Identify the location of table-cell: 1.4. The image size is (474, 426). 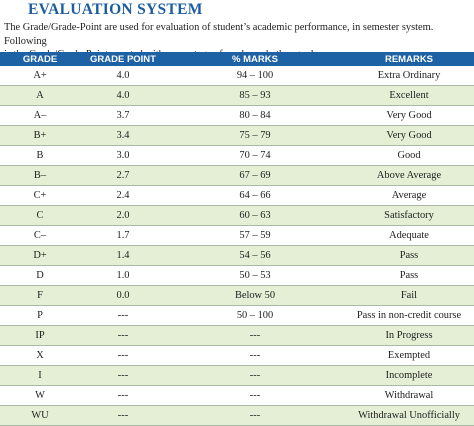
(123, 255).